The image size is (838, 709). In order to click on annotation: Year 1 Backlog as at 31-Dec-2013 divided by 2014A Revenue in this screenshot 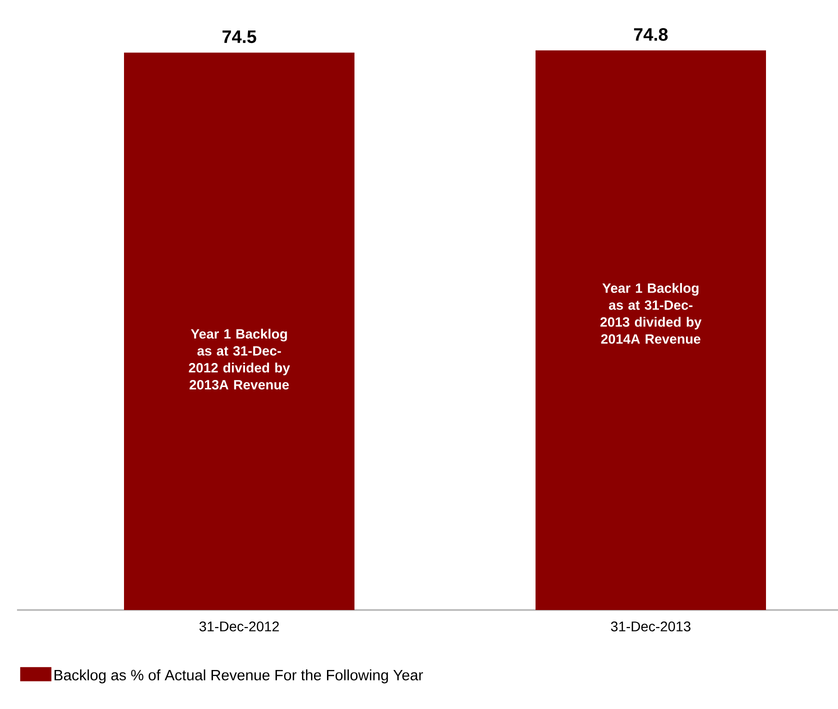, I will do `click(651, 313)`.